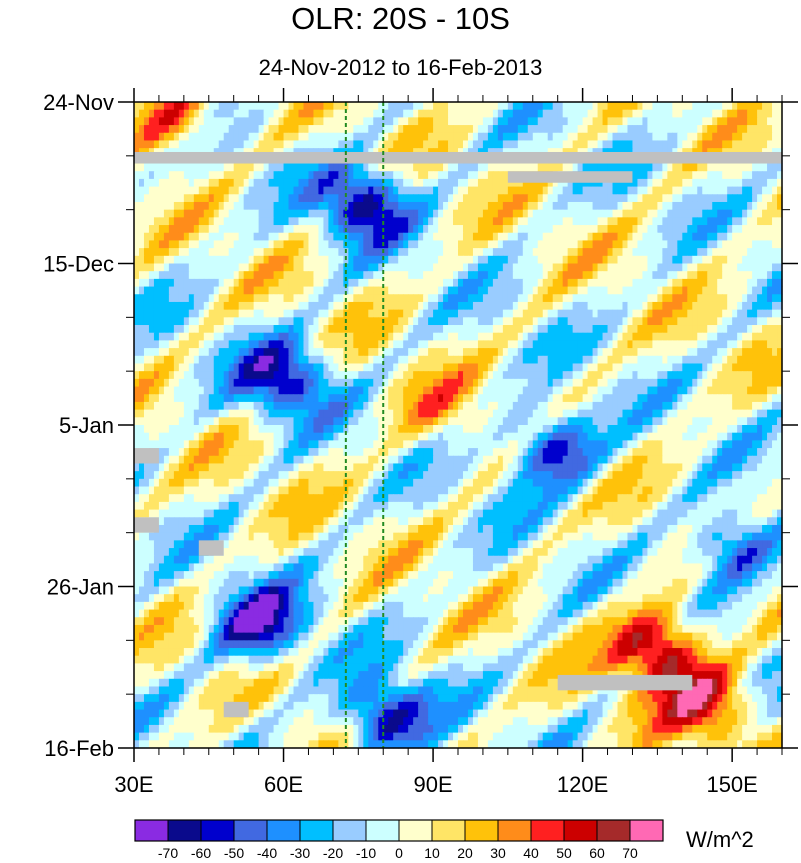 Image resolution: width=801 pixels, height=863 pixels. I want to click on chart-subtitle: 24-Nov-2012 to 16-Feb-2013, so click(400, 67).